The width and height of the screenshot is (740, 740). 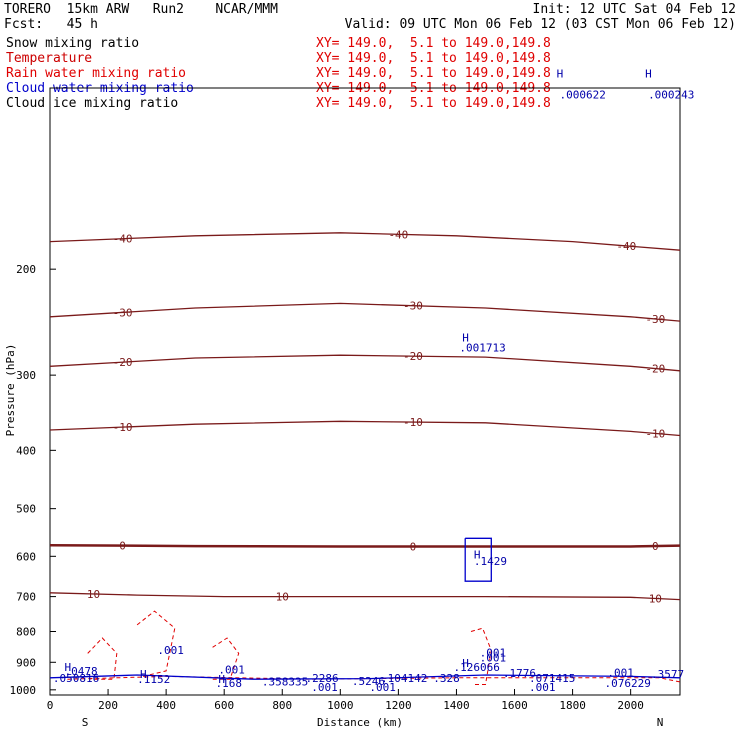 I want to click on legend-item-xy-2: XY= 149.0, 5.1 to 149.0,149.8, so click(x=433, y=73).